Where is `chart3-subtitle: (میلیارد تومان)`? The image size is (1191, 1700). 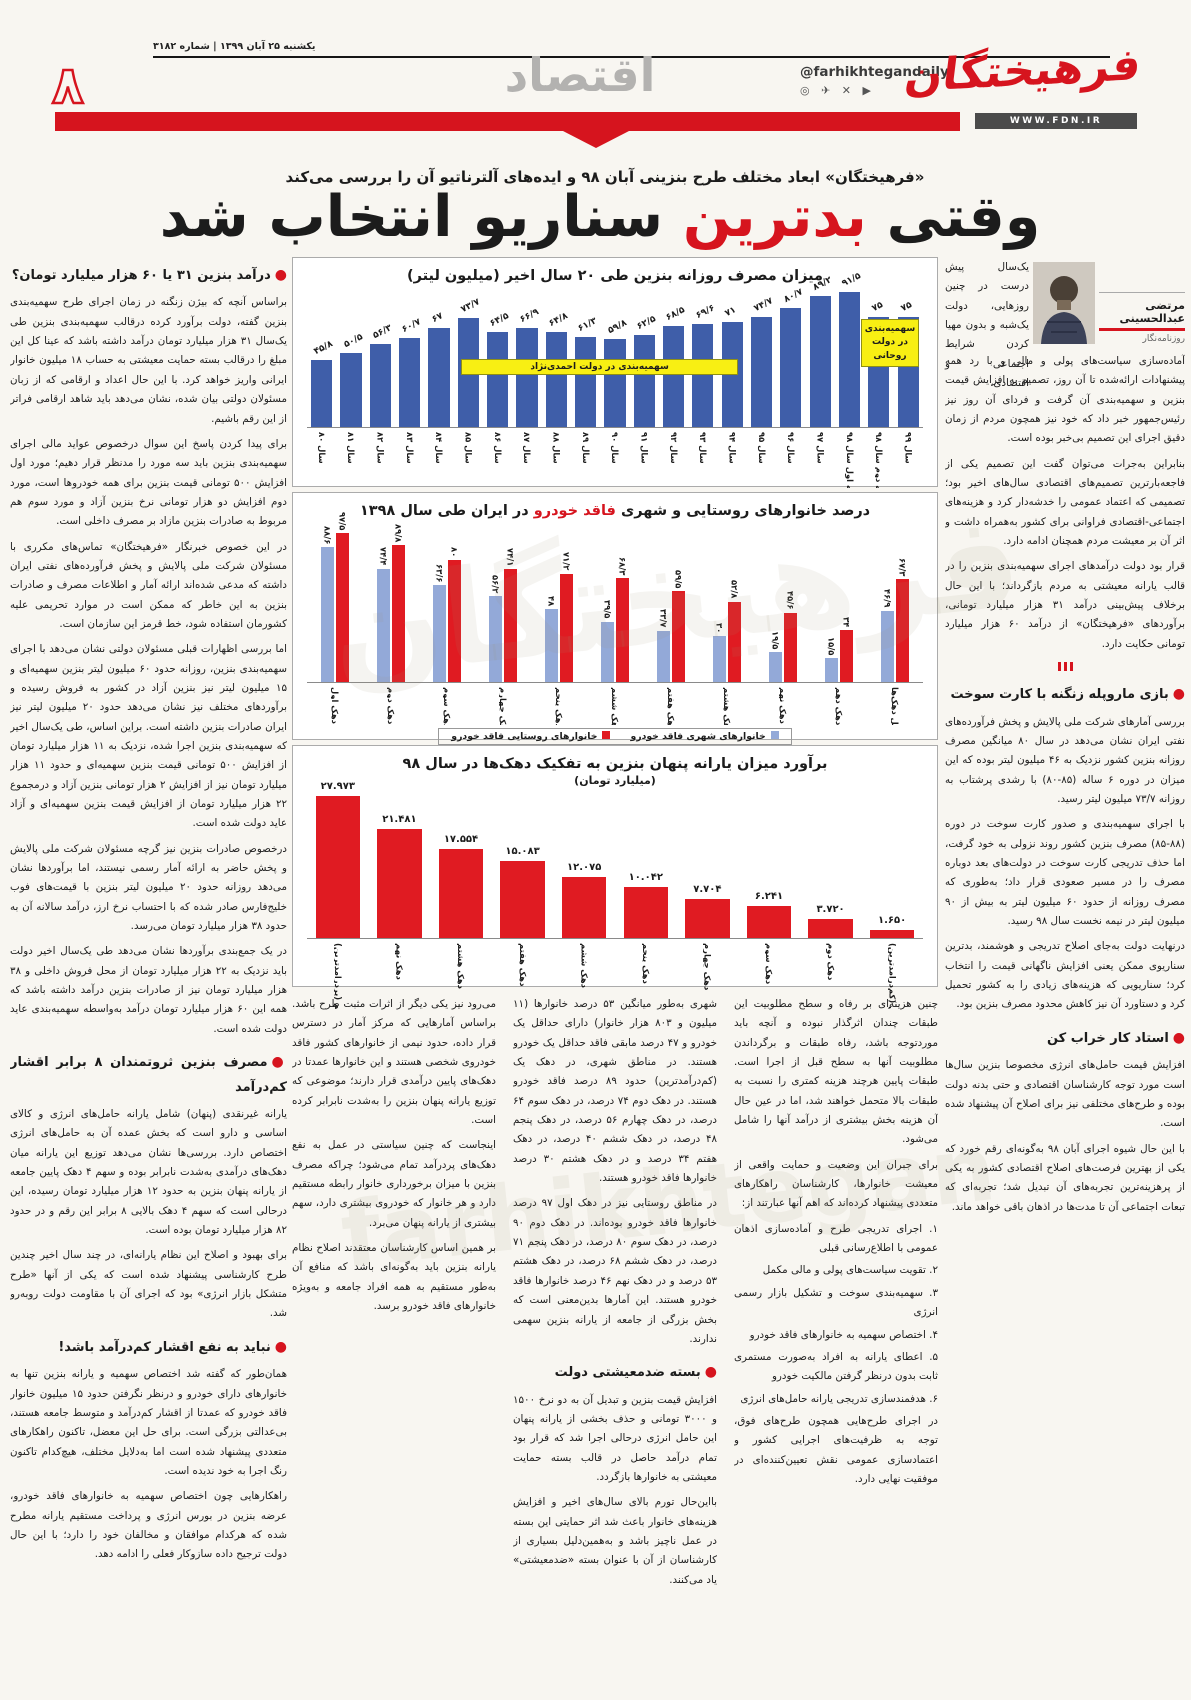 chart3-subtitle: (میلیارد تومان) is located at coordinates (615, 780).